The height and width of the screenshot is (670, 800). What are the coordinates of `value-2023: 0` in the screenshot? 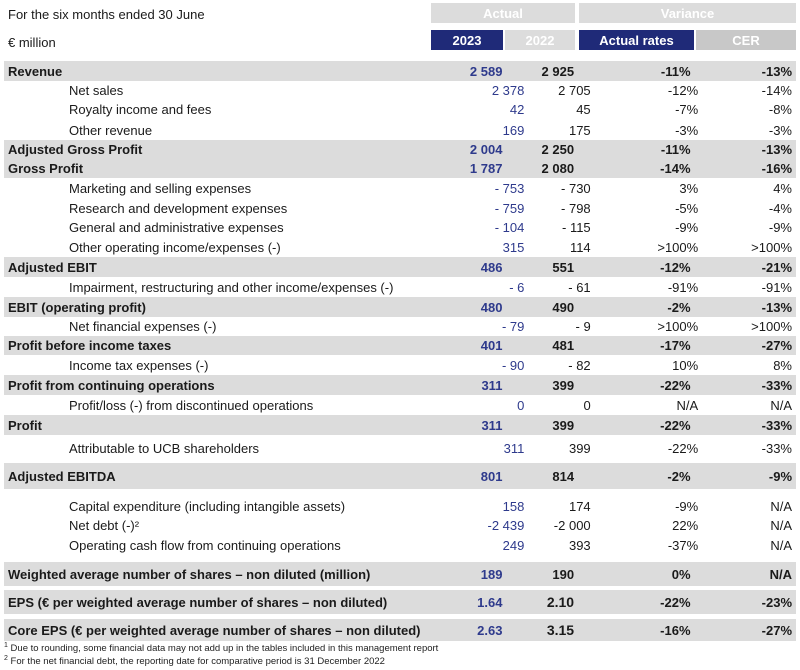 It's located at (521, 405).